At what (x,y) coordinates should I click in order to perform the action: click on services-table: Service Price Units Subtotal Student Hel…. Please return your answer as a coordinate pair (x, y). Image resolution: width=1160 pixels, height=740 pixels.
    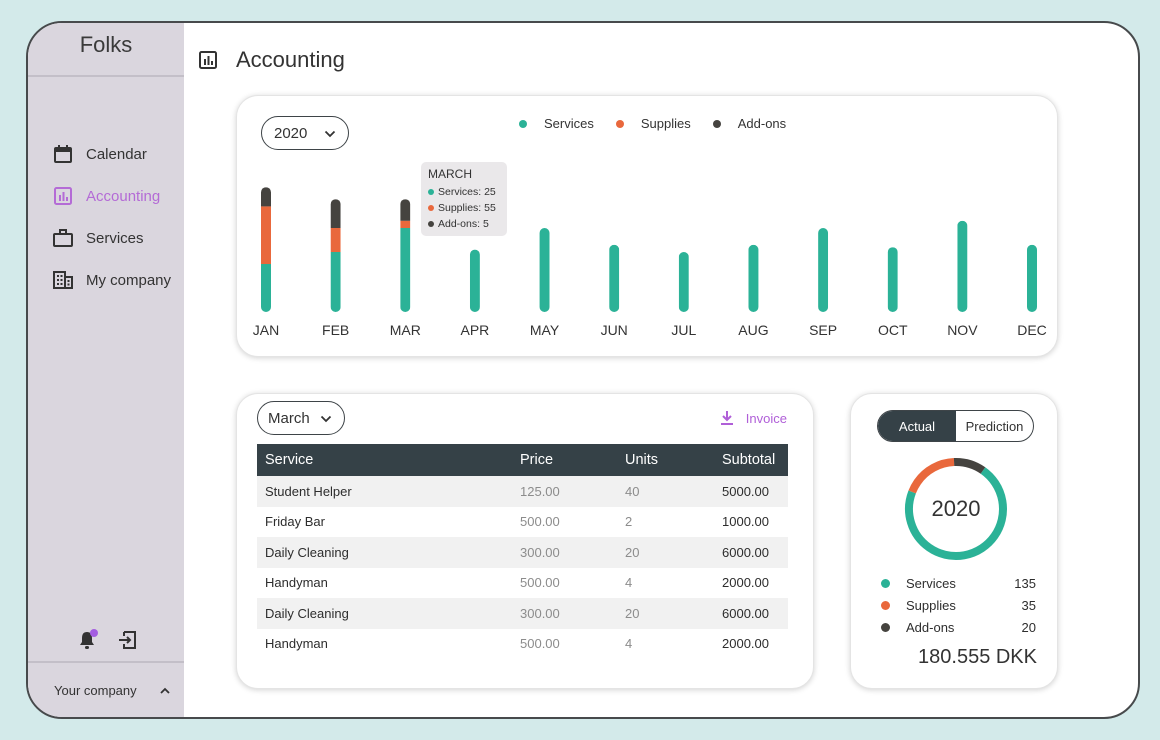
    Looking at the image, I should click on (522, 551).